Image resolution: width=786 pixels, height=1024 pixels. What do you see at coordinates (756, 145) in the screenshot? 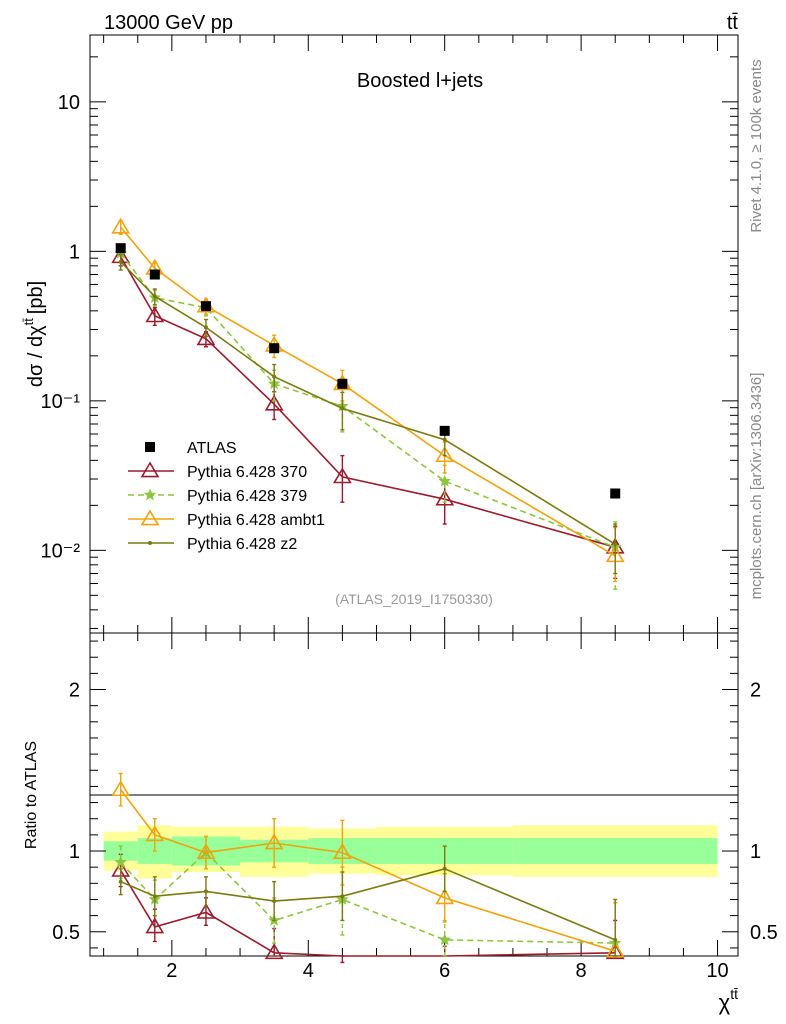
I see `rivet-version-label: Rivet 4.1.0, ≥ 100k events` at bounding box center [756, 145].